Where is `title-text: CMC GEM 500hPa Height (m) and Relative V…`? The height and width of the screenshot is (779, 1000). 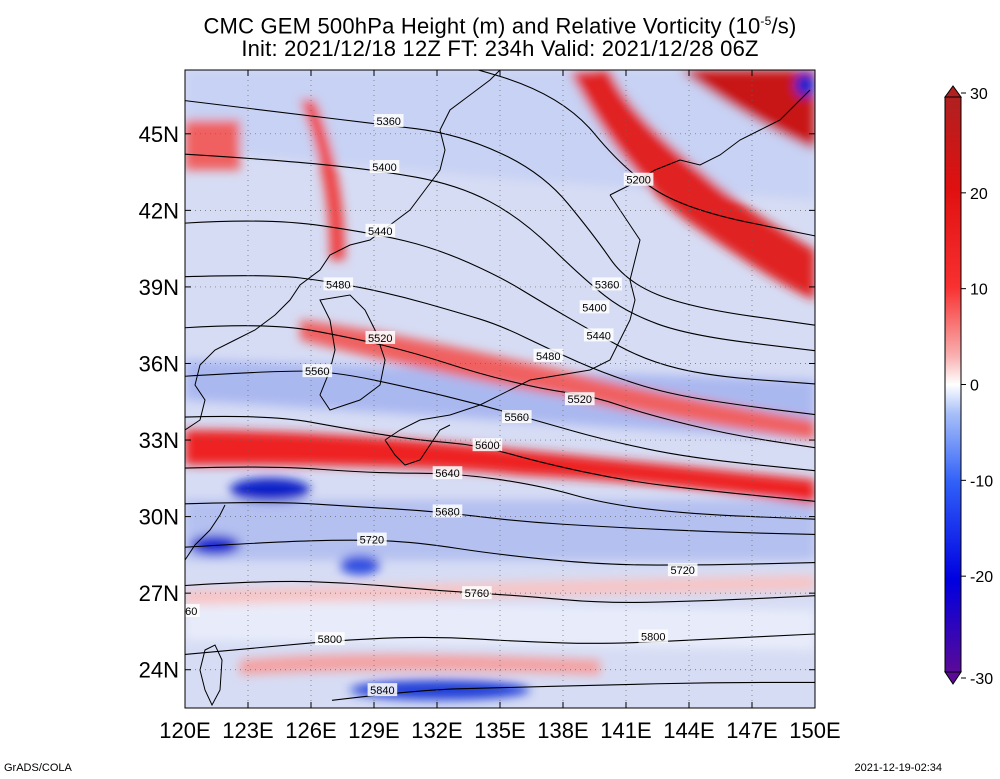 title-text: CMC GEM 500hPa Height (m) and Relative V… is located at coordinates (482, 26).